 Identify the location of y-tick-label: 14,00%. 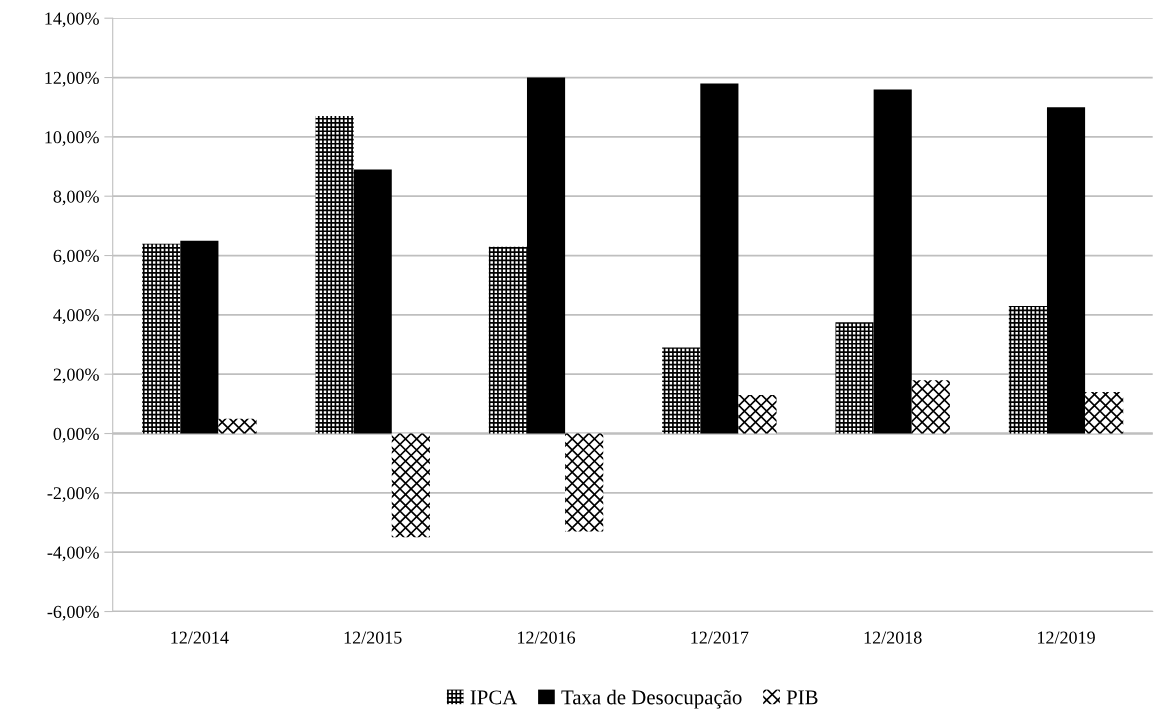
(72, 20).